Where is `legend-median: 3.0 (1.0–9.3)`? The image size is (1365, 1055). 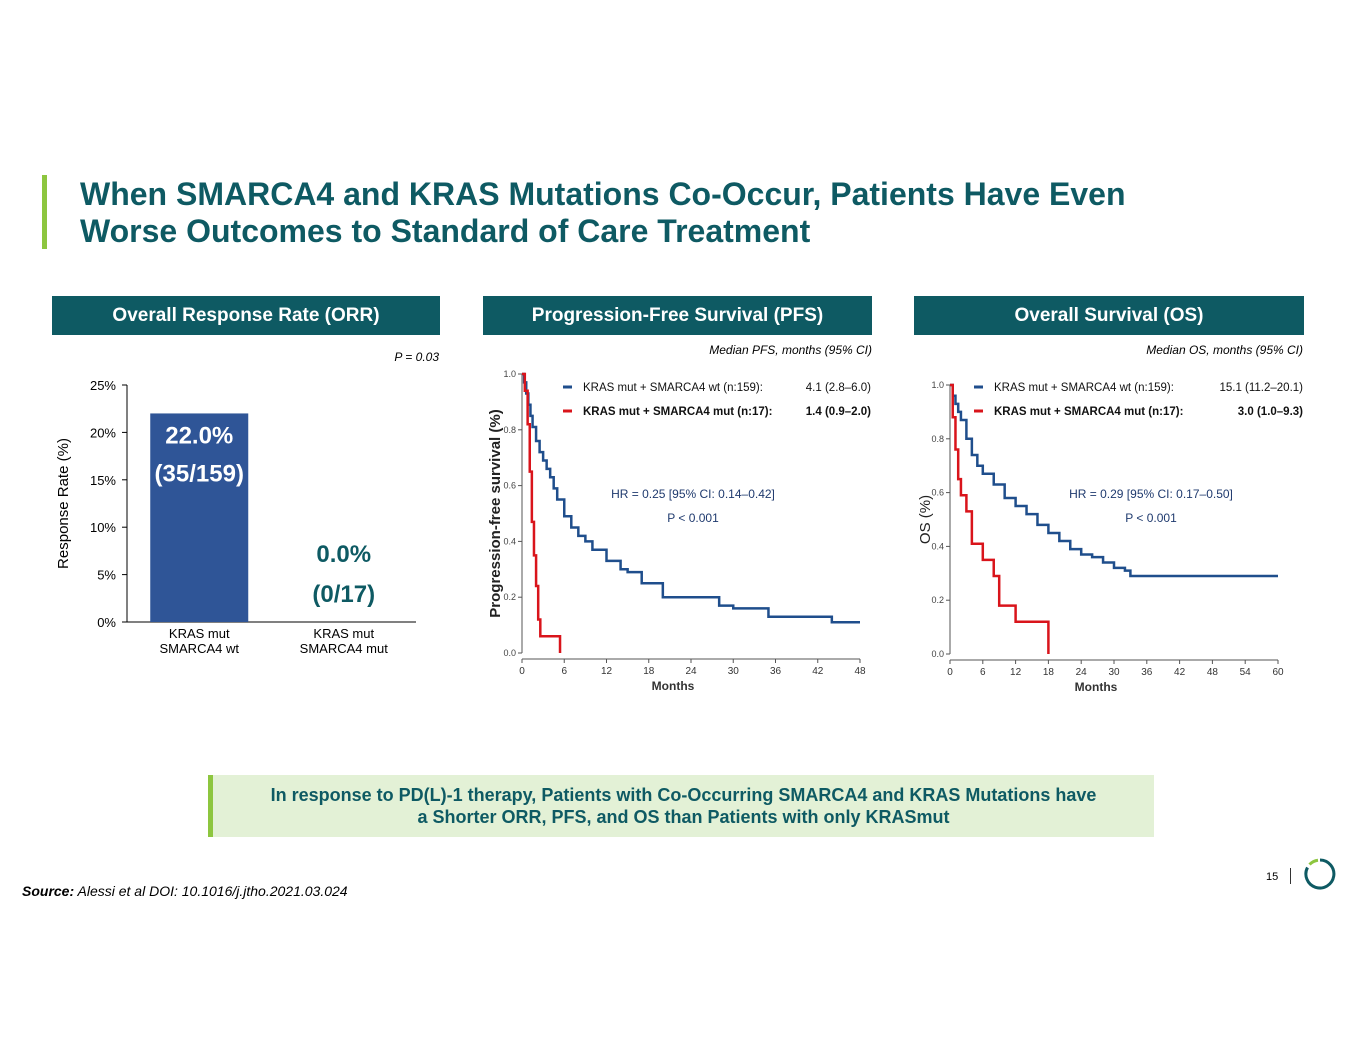
legend-median: 3.0 (1.0–9.3) is located at coordinates (1270, 412).